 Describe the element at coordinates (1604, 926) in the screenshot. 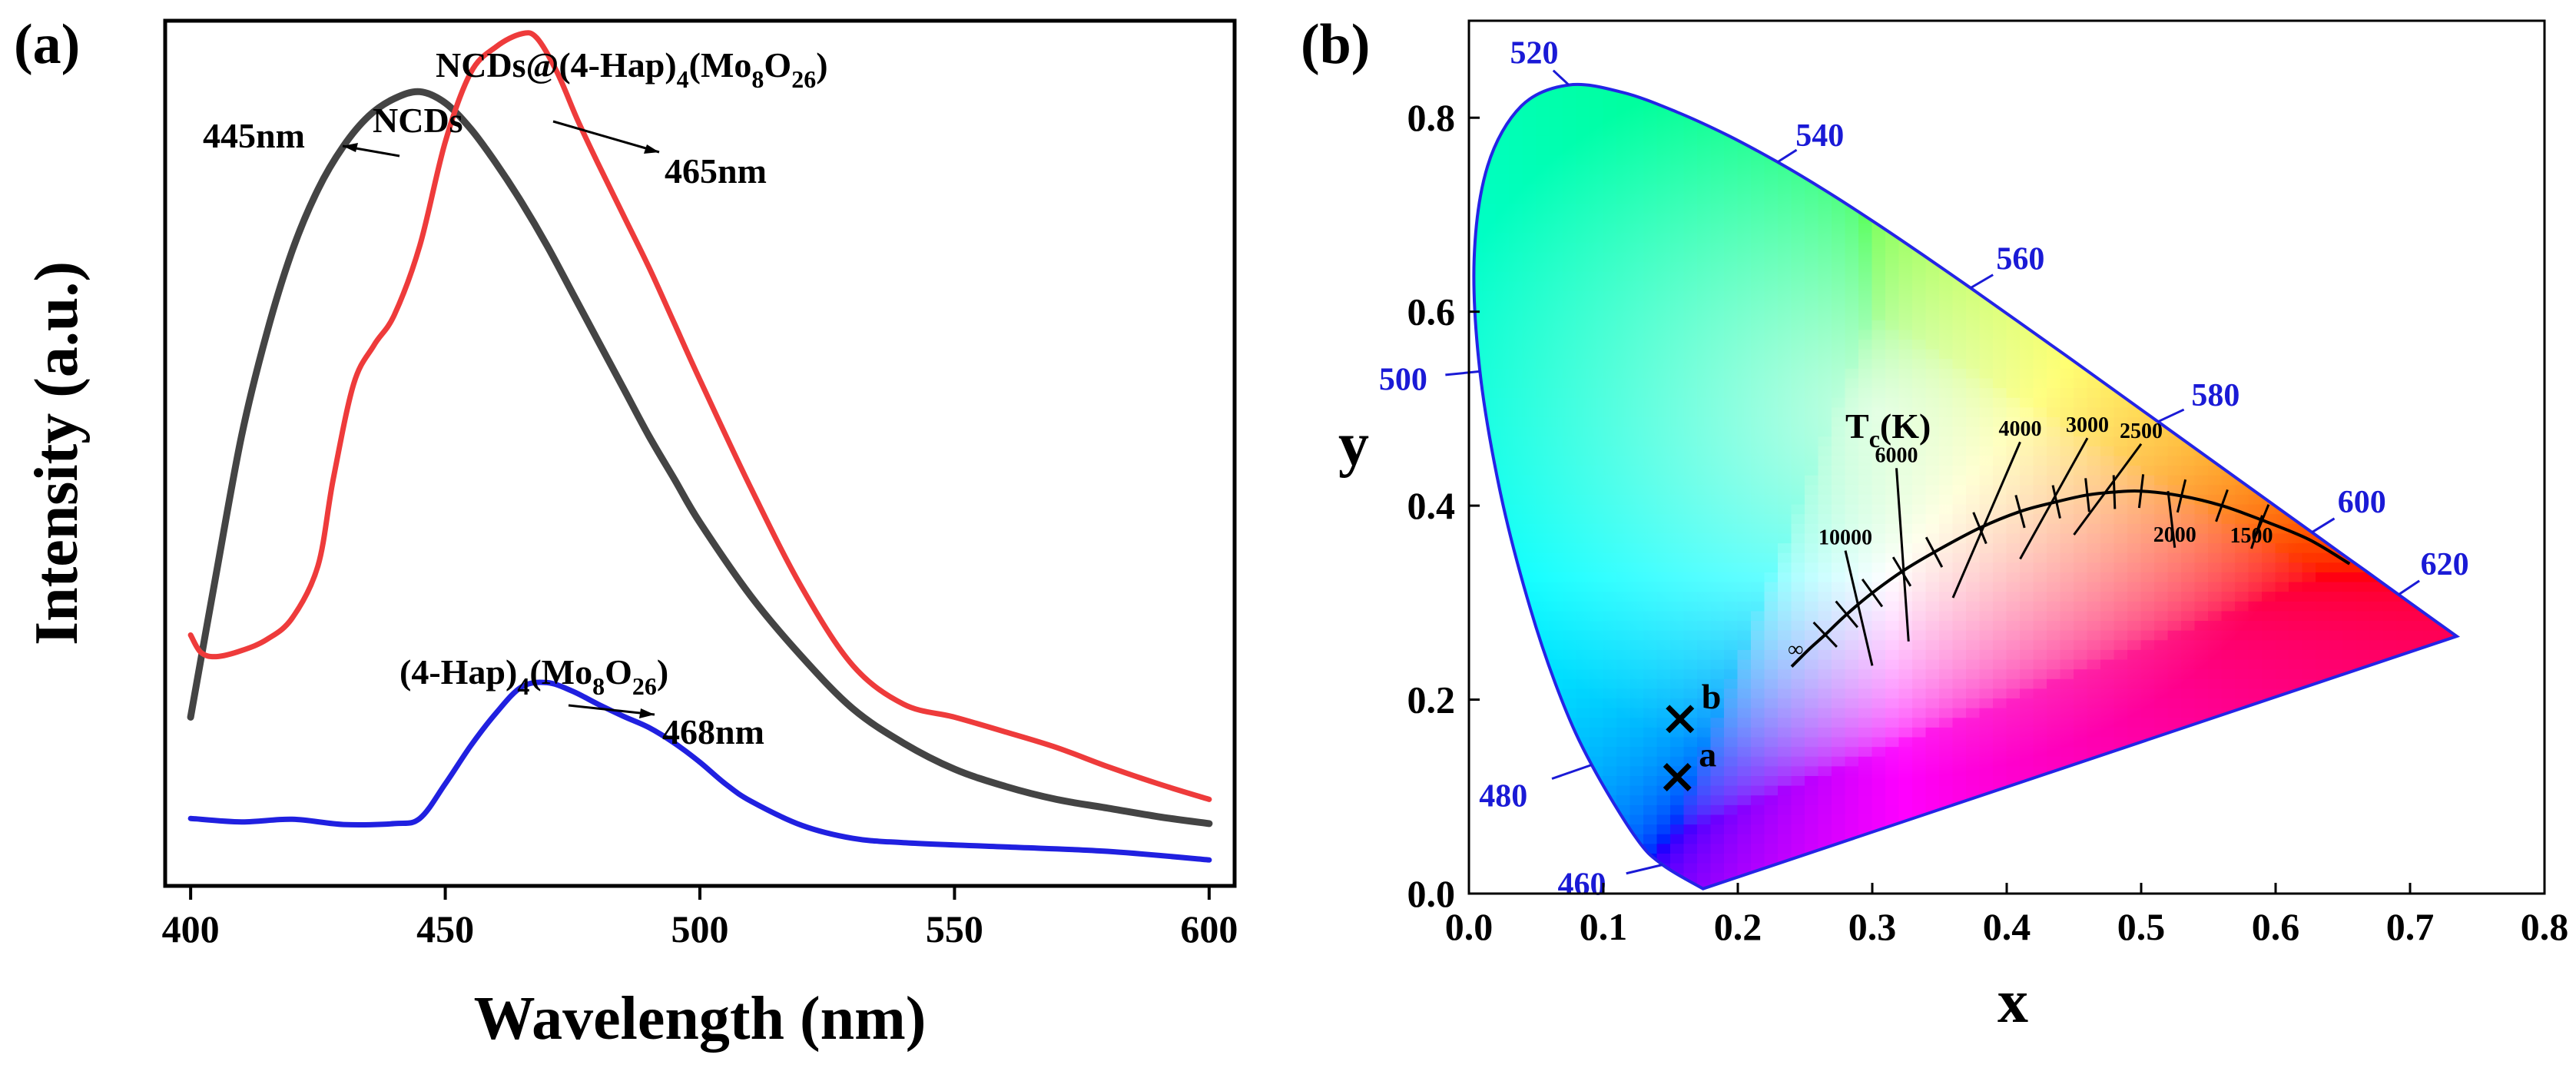

I see `x-tick-label: 0.1` at that location.